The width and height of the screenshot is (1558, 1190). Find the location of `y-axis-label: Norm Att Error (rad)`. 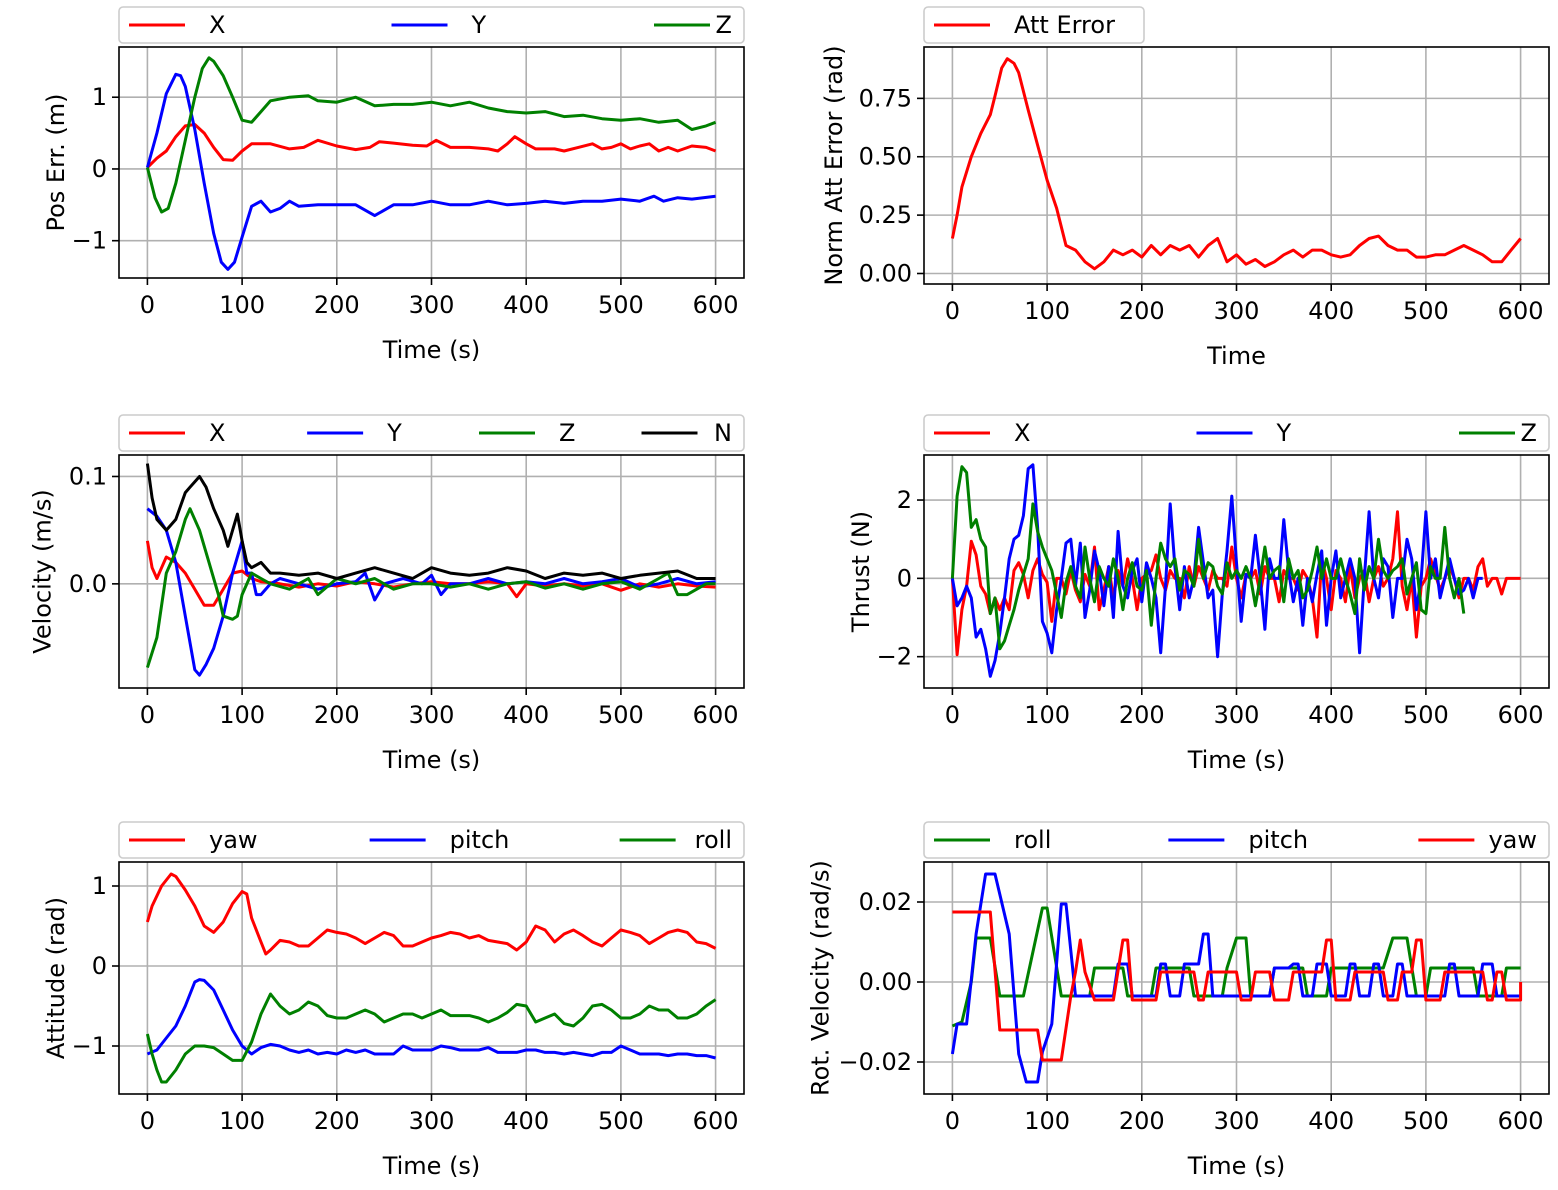

y-axis-label: Norm Att Error (rad) is located at coordinates (834, 165).